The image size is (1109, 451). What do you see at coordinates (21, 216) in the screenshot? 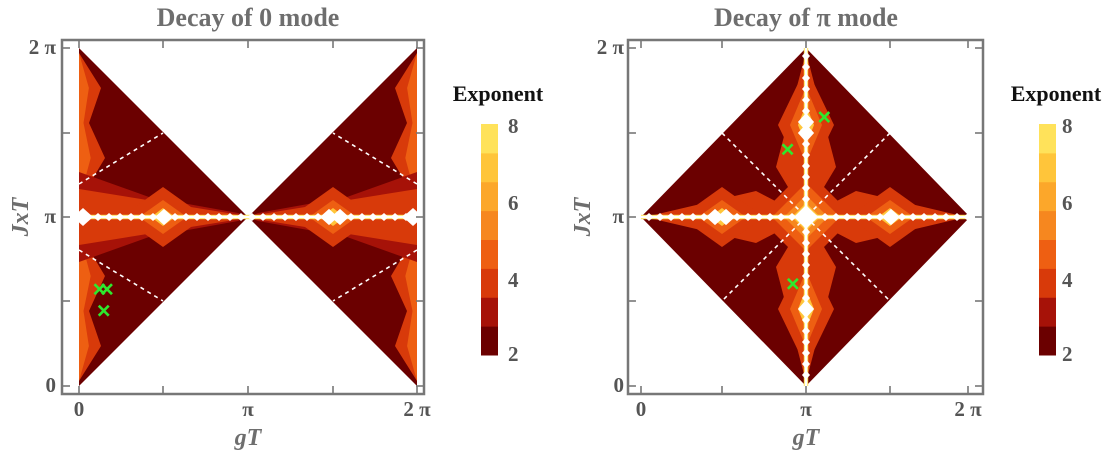
I see `y-axis-label: JxT` at bounding box center [21, 216].